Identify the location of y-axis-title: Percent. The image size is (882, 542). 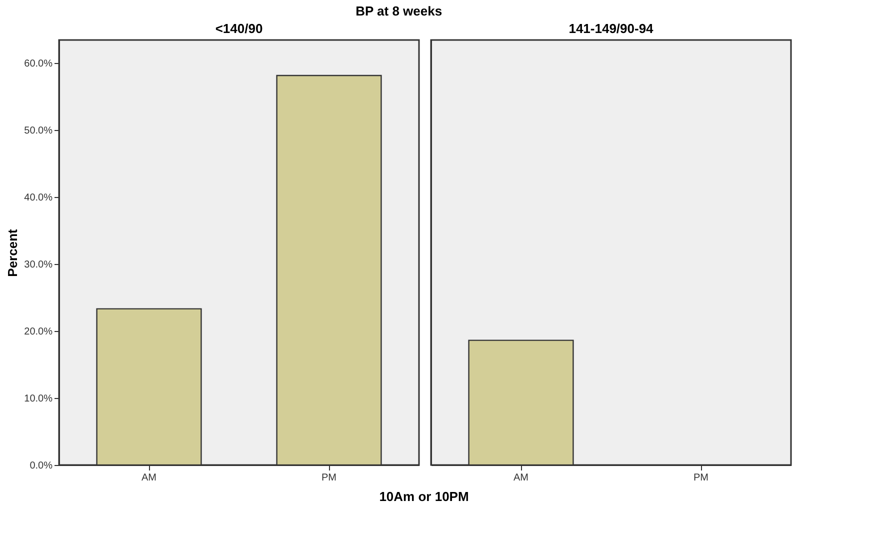
(12, 252).